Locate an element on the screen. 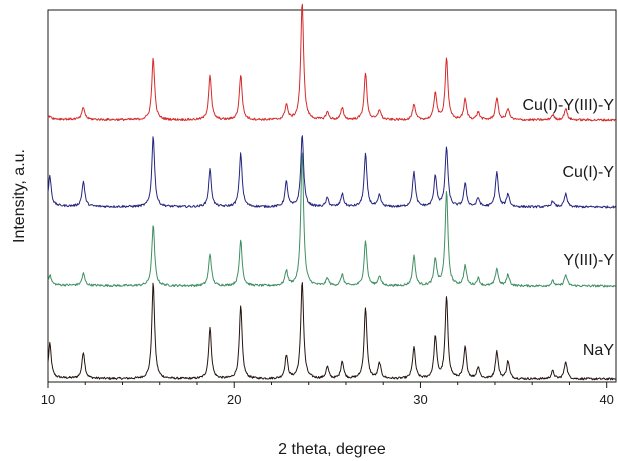 The width and height of the screenshot is (618, 461). series-label-y-iii-y: Y(III)-Y is located at coordinates (588, 260).